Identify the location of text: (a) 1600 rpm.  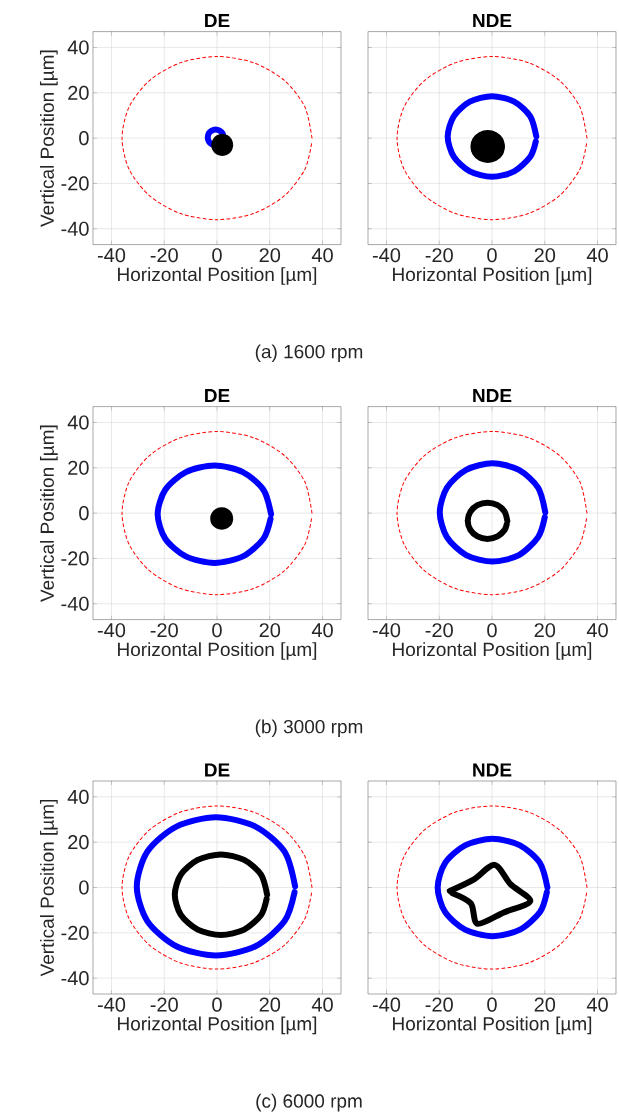
(309, 353).